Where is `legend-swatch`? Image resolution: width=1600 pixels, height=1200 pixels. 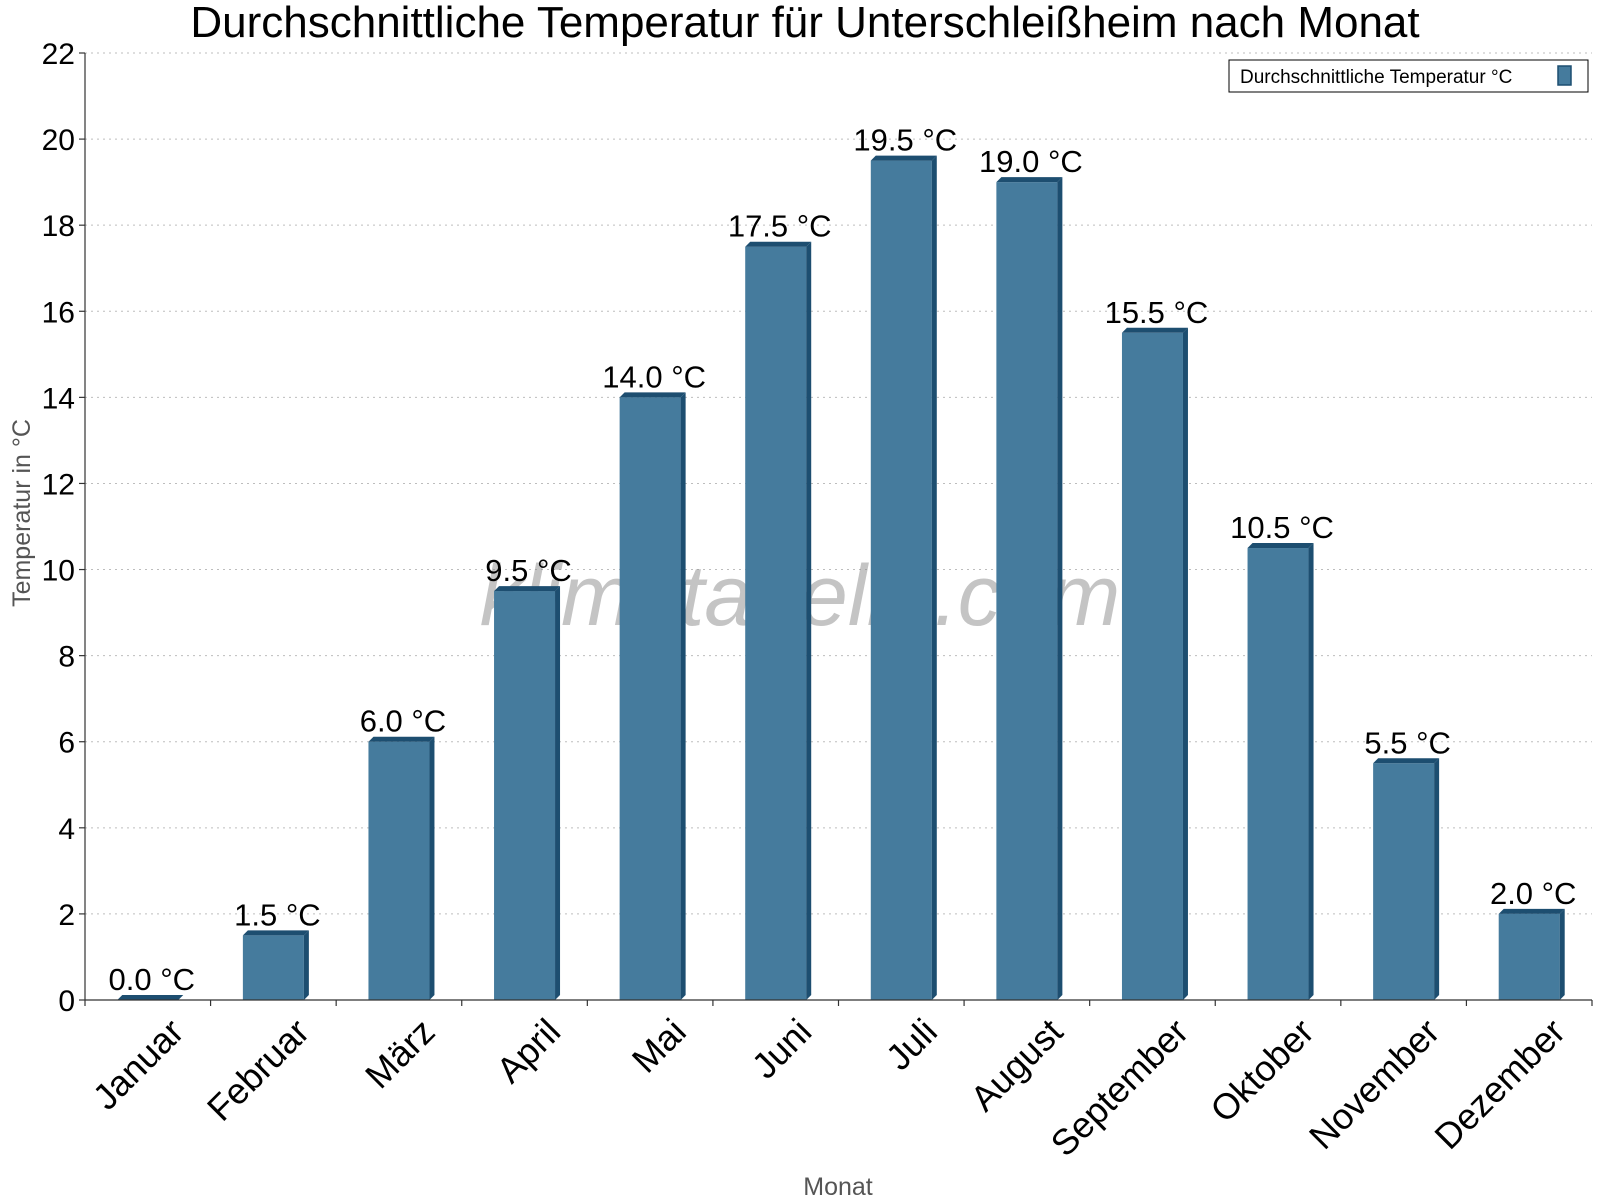 legend-swatch is located at coordinates (1564, 75).